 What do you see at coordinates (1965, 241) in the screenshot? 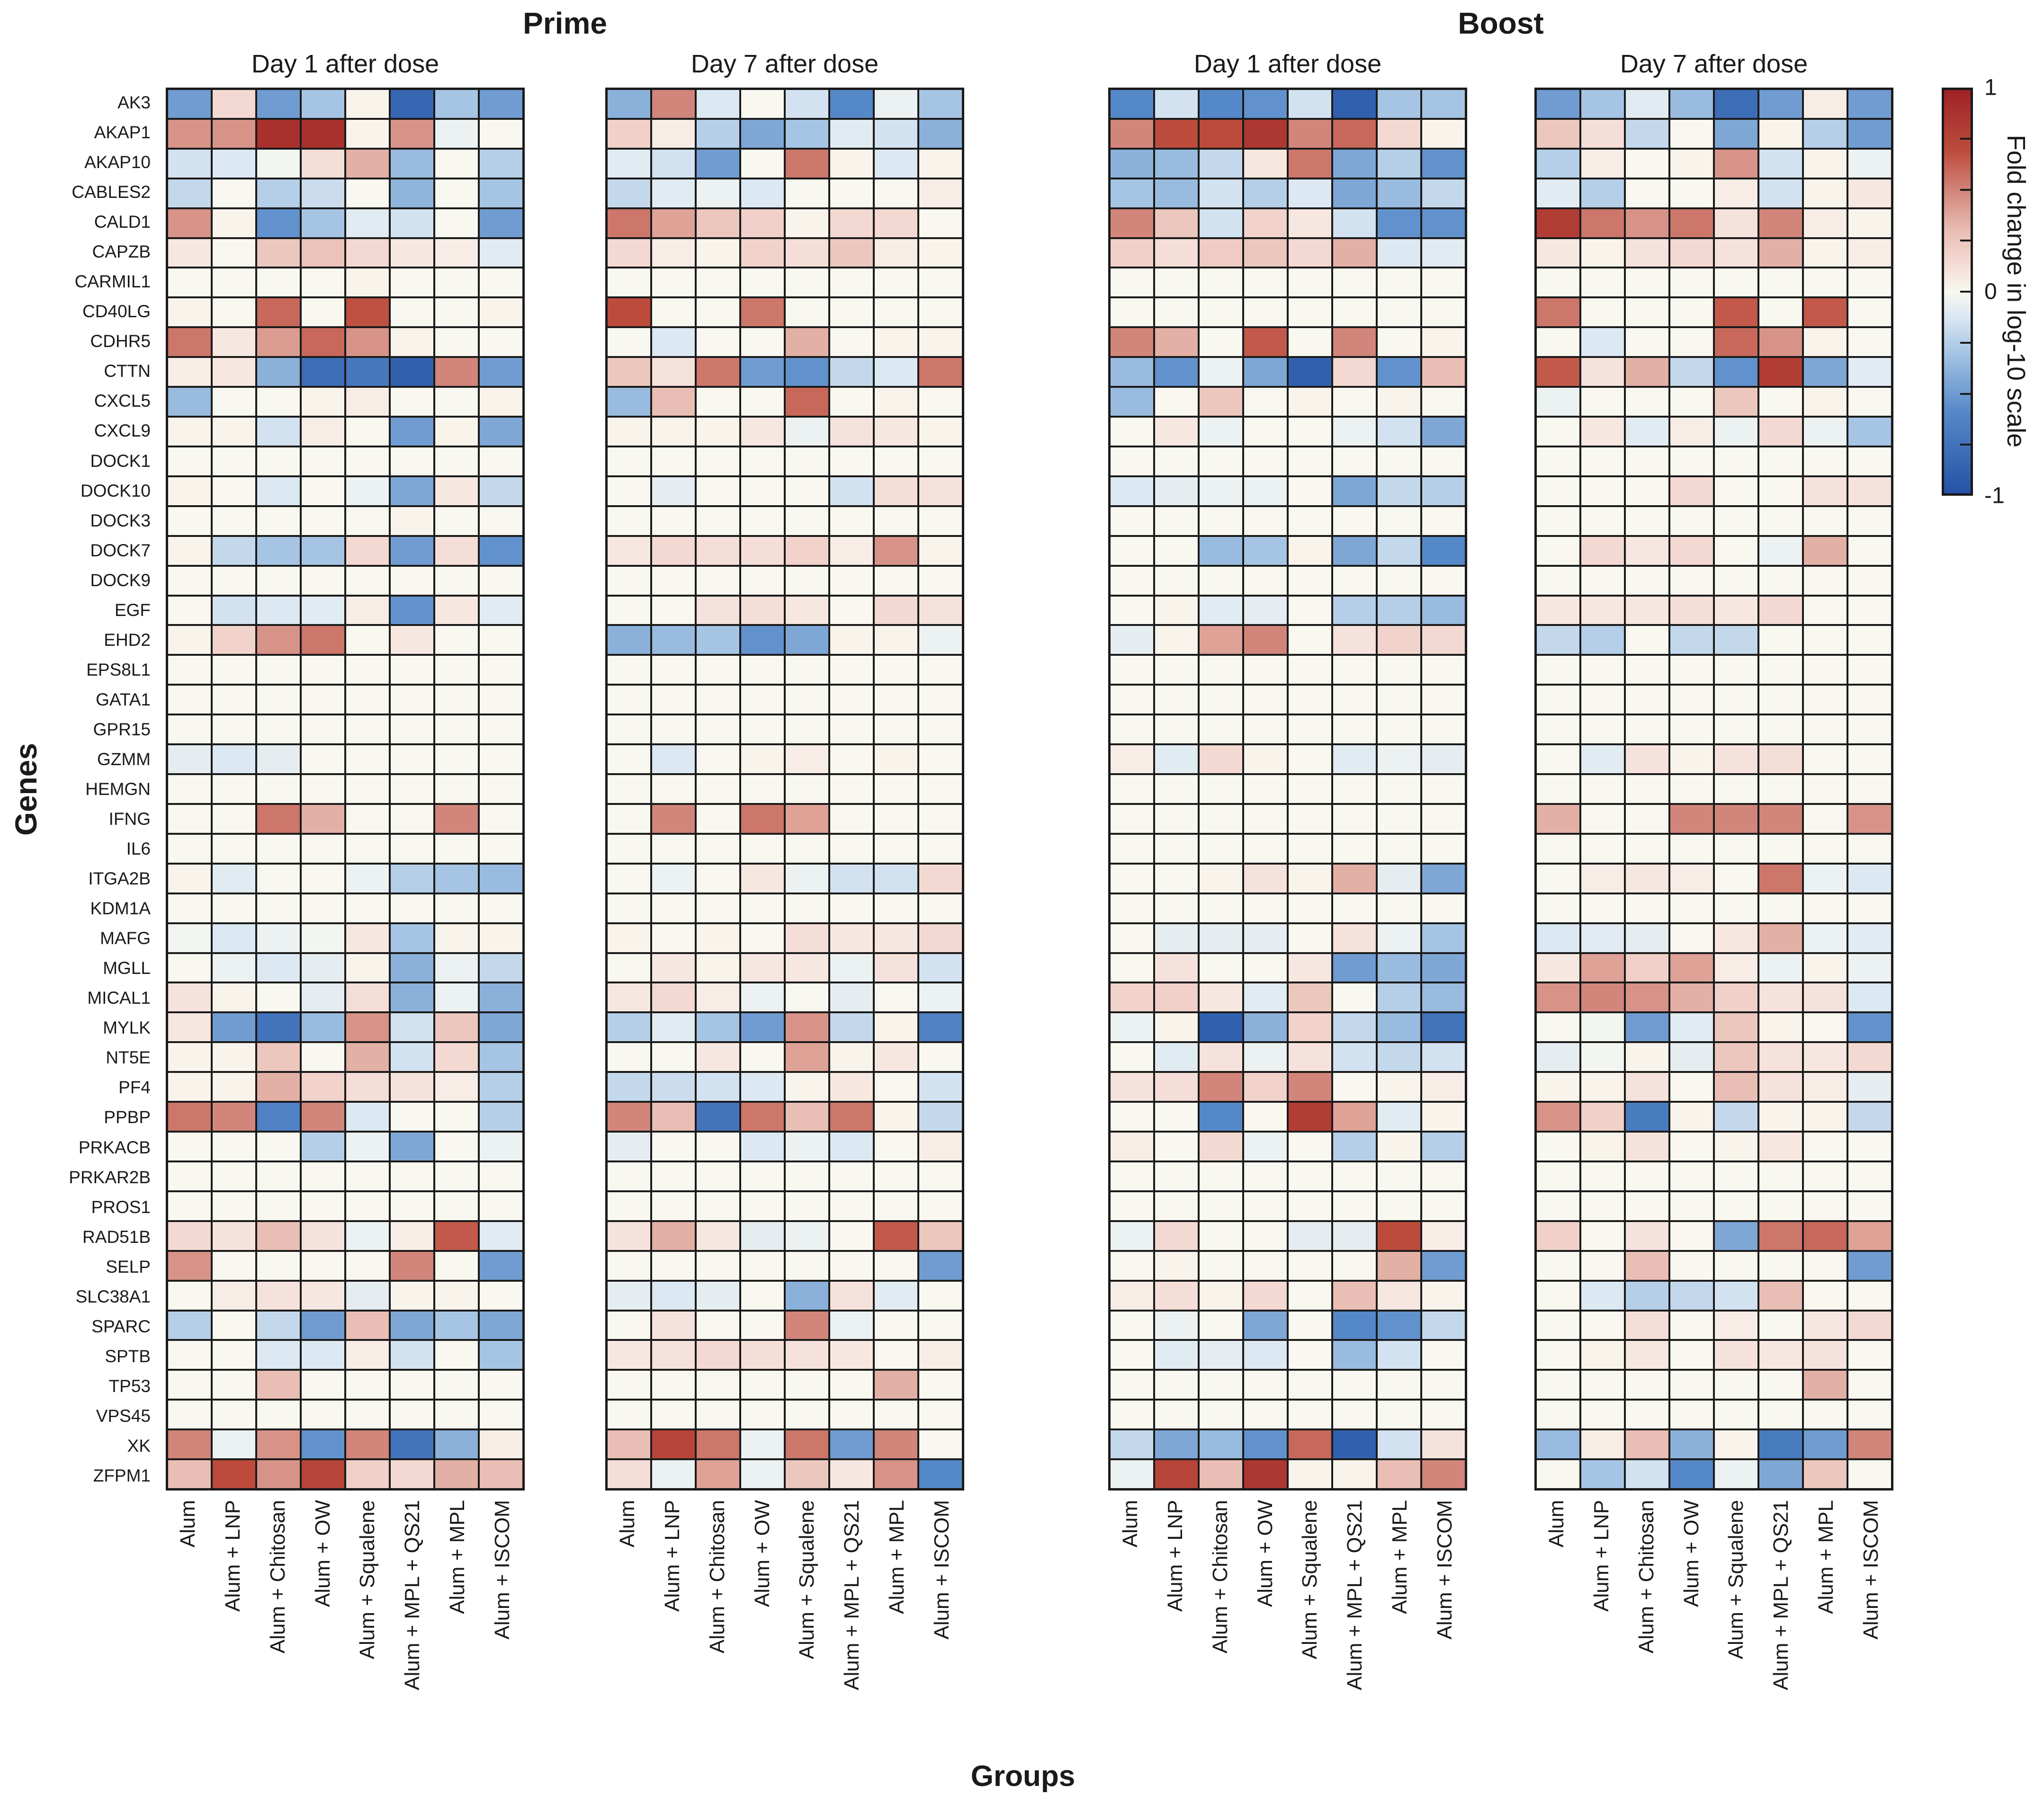
I see `colorbar-tick` at bounding box center [1965, 241].